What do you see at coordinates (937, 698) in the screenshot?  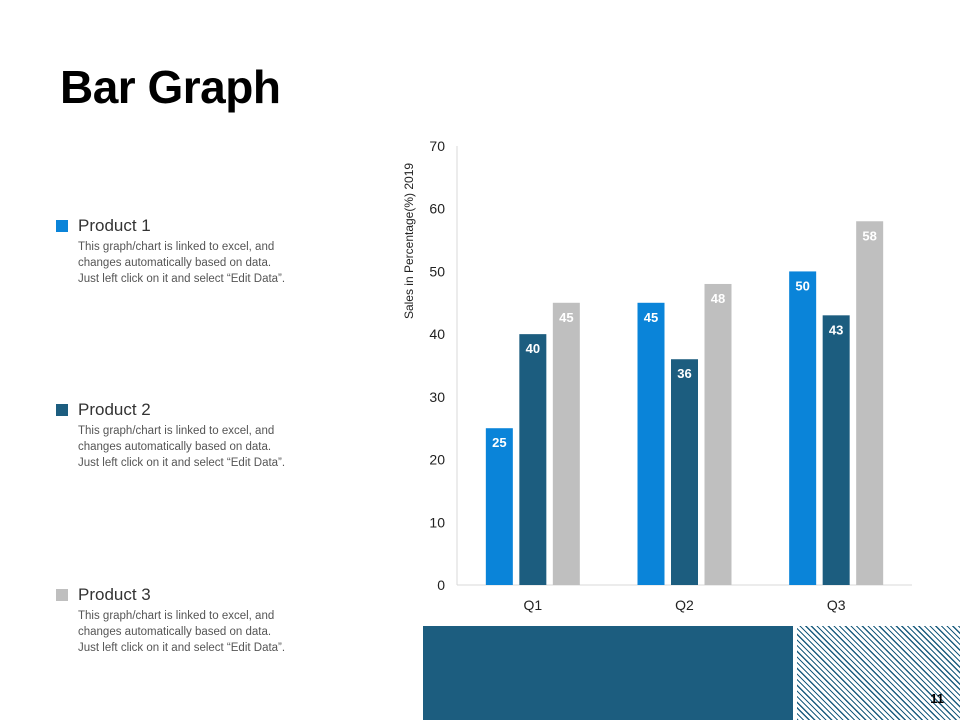 I see `page-number: 11` at bounding box center [937, 698].